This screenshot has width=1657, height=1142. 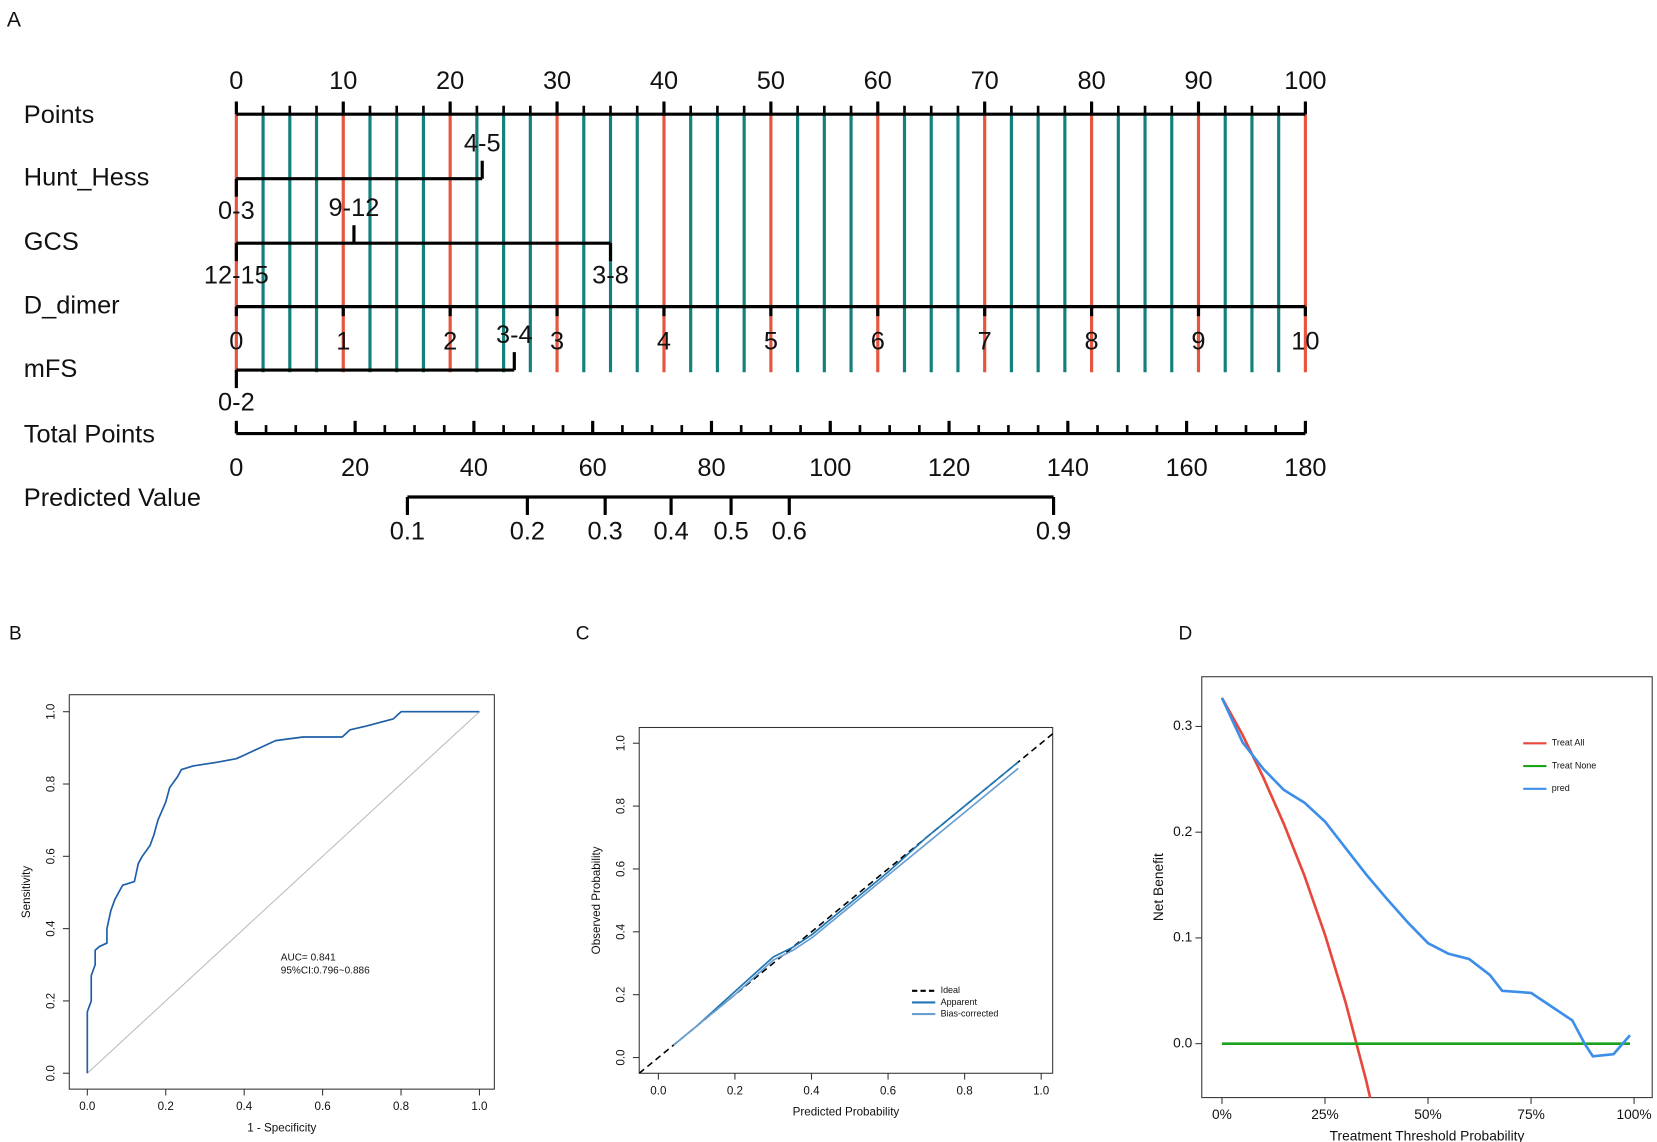 What do you see at coordinates (605, 532) in the screenshot?
I see `tick-label: 0.3` at bounding box center [605, 532].